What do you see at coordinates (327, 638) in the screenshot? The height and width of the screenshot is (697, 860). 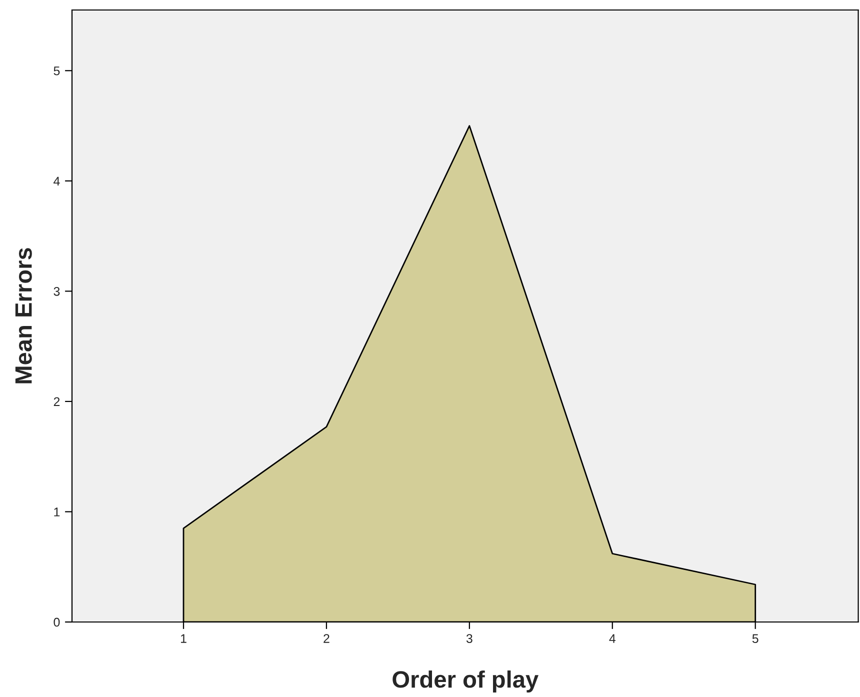 I see `x-tick-label: 2` at bounding box center [327, 638].